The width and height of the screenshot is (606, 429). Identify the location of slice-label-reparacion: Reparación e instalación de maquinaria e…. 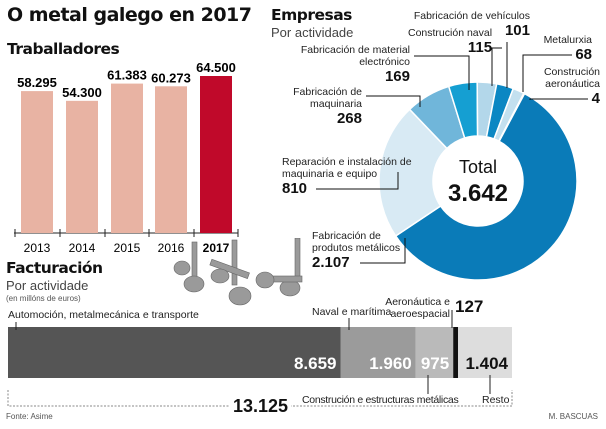
(347, 168).